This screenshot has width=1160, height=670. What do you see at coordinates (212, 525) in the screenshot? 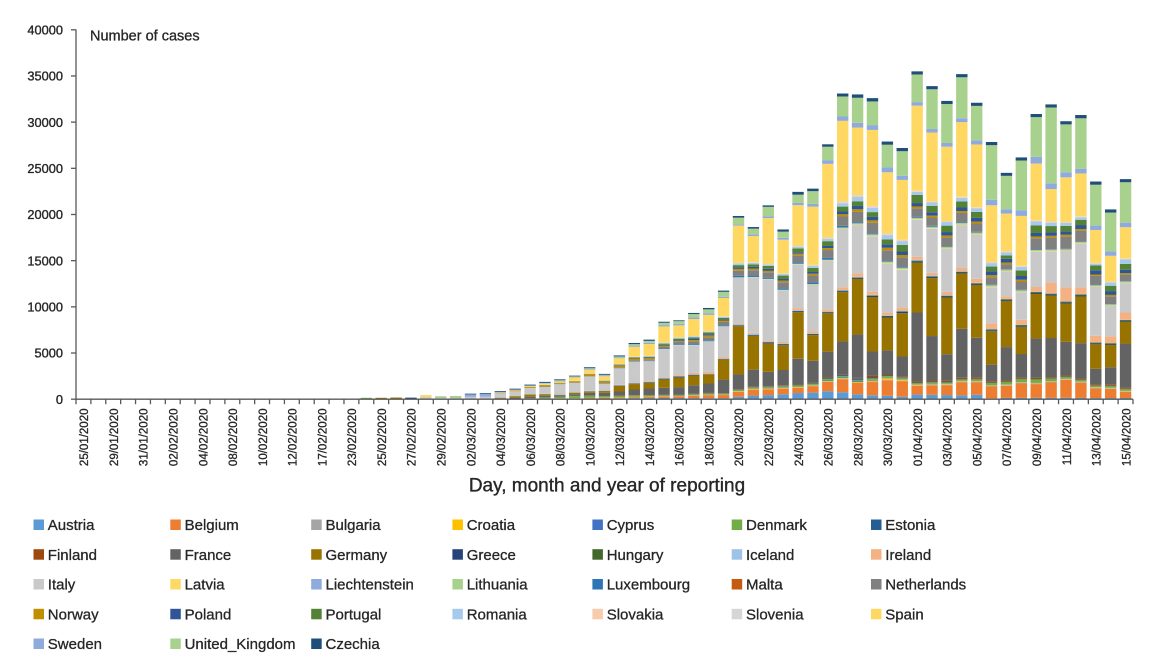
I see `svg-text: Belgium` at bounding box center [212, 525].